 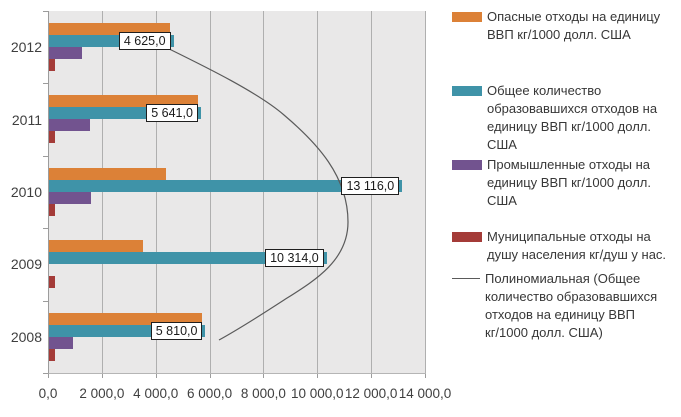 What do you see at coordinates (371, 393) in the screenshot?
I see `x-tick-label: 12 000,0` at bounding box center [371, 393].